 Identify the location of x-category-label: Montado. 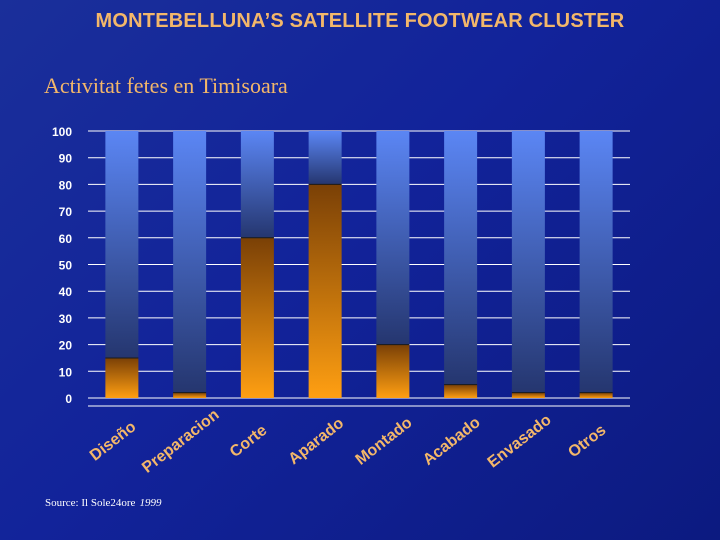
(384, 441).